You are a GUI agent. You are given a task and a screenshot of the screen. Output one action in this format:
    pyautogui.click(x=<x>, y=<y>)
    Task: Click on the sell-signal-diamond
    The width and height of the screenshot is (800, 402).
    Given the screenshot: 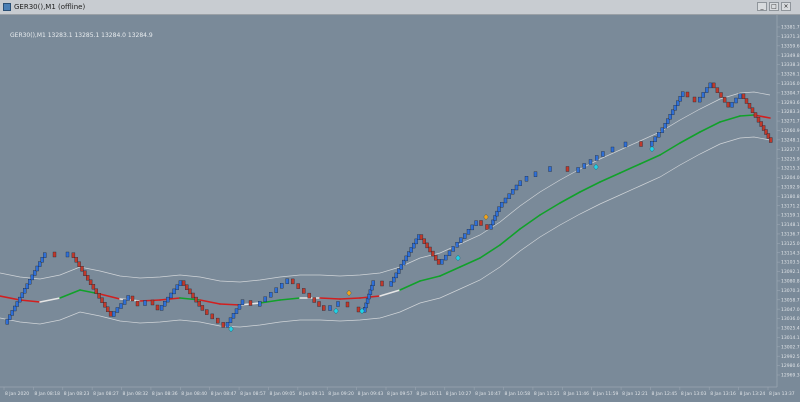 What is the action you would take?
    pyautogui.click(x=349, y=293)
    